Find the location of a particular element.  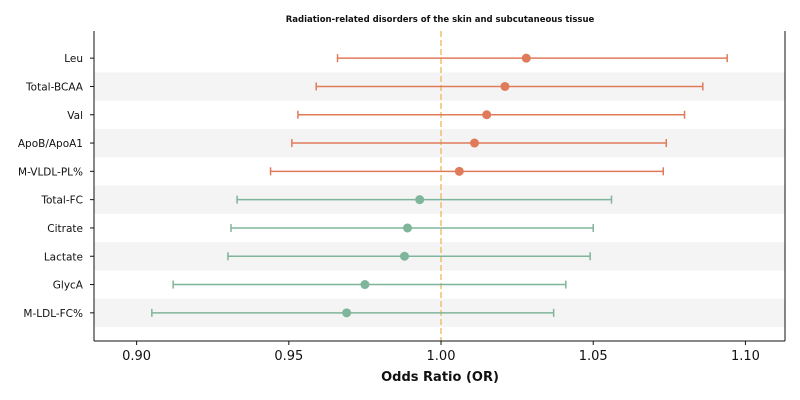

x-tick-label: 1.00 is located at coordinates (441, 356).